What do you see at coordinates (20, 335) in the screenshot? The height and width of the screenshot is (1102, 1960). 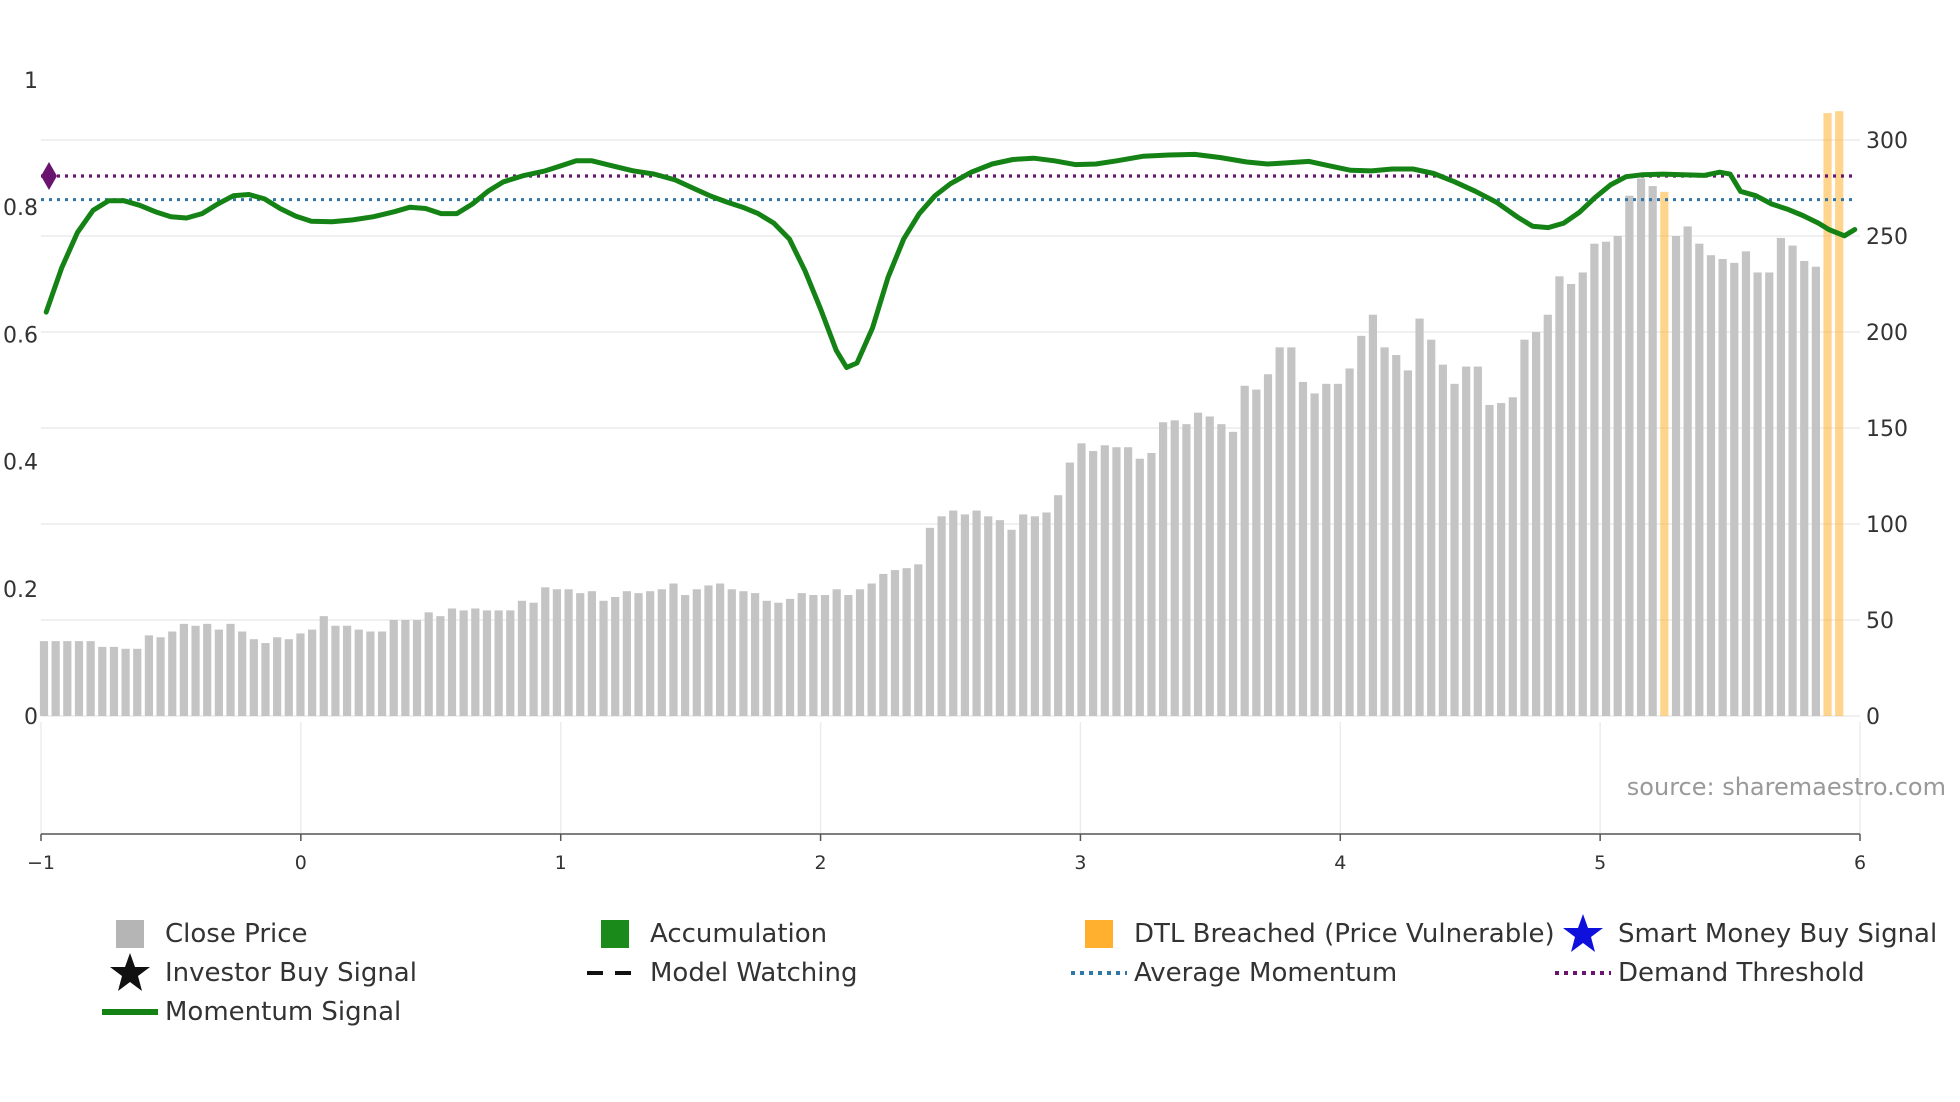 I see `left-axis-tick: 0.6` at bounding box center [20, 335].